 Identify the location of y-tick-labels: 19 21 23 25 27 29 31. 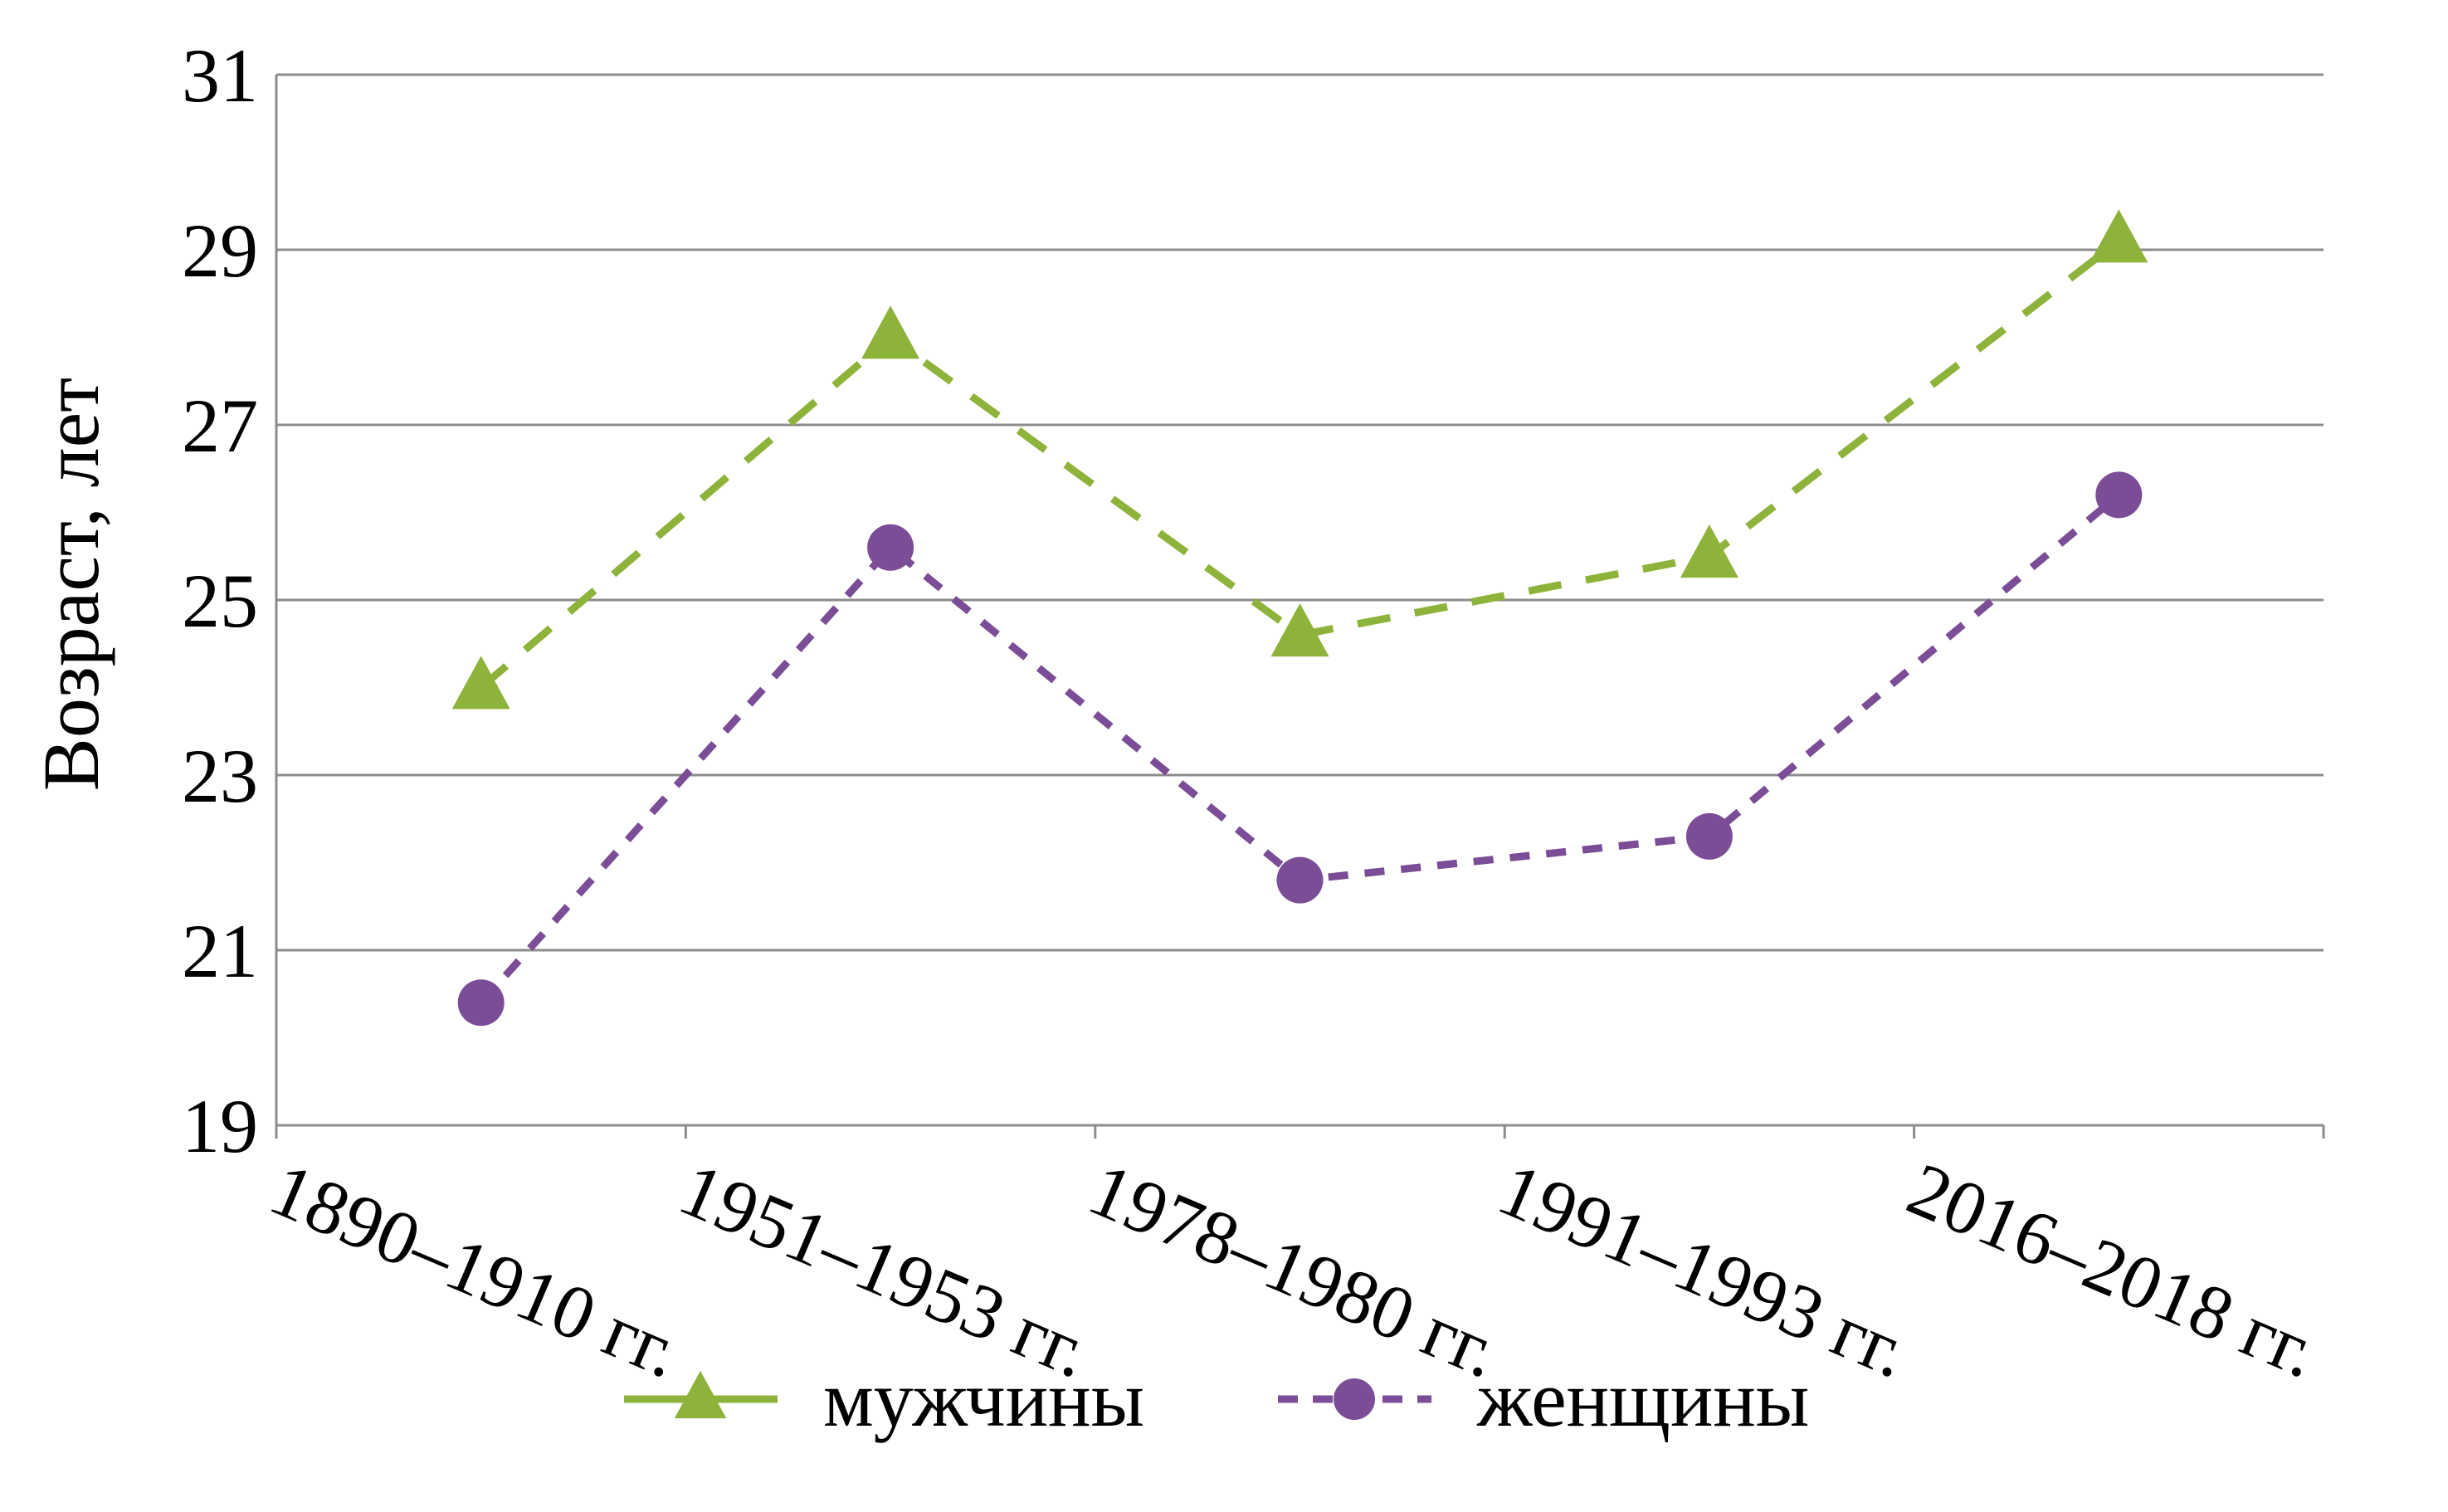
(220, 601).